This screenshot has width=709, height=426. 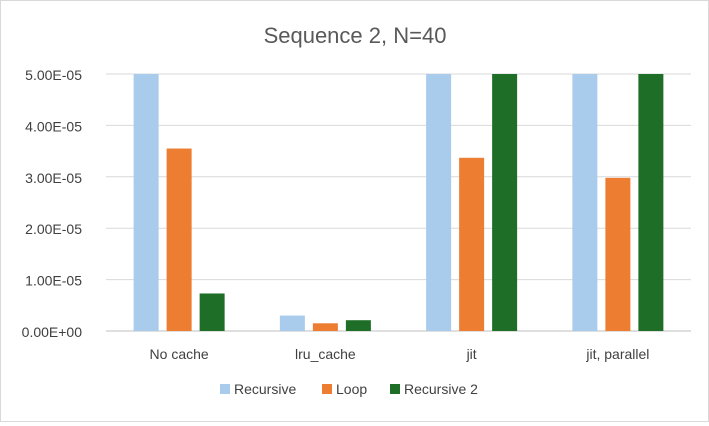 I want to click on x-tick-label: jit, so click(x=471, y=354).